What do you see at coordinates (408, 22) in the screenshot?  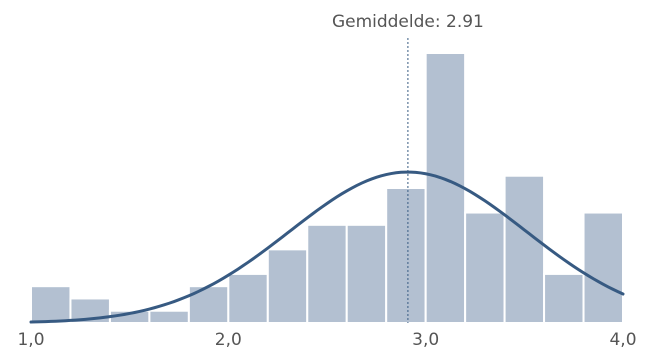 I see `mean-label: Gemiddelde: 2.91` at bounding box center [408, 22].